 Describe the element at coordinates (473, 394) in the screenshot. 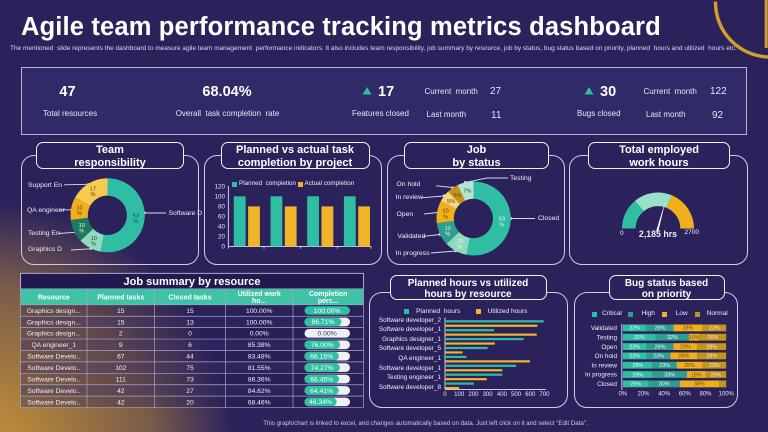

I see `svg-text: 200` at that location.